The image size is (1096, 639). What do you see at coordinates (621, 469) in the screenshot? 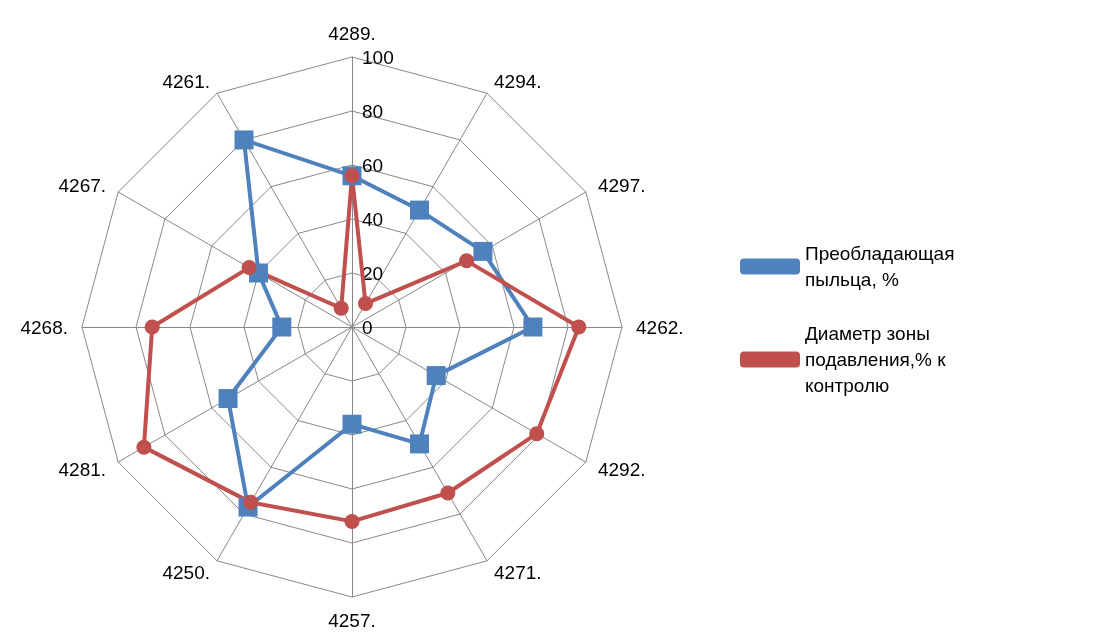
I see `spoke-label: 4292.` at bounding box center [621, 469].